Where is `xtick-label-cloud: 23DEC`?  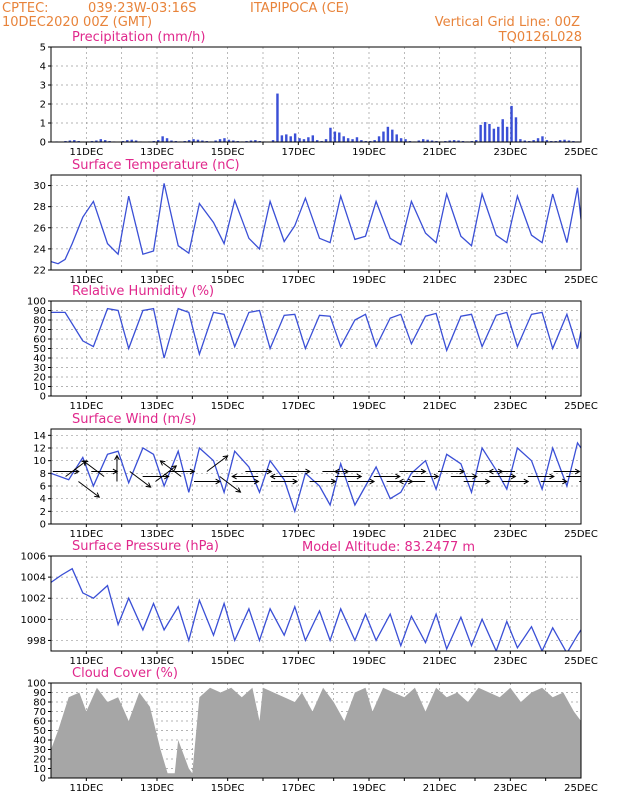 xtick-label-cloud: 23DEC is located at coordinates (510, 788).